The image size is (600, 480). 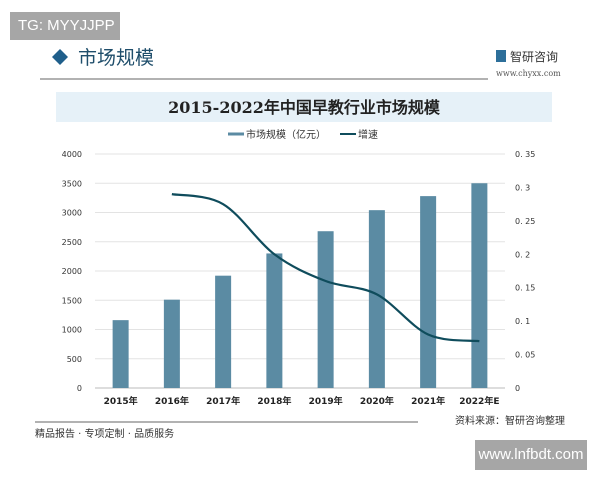 I want to click on x-tick-label: 2019年, so click(x=326, y=401).